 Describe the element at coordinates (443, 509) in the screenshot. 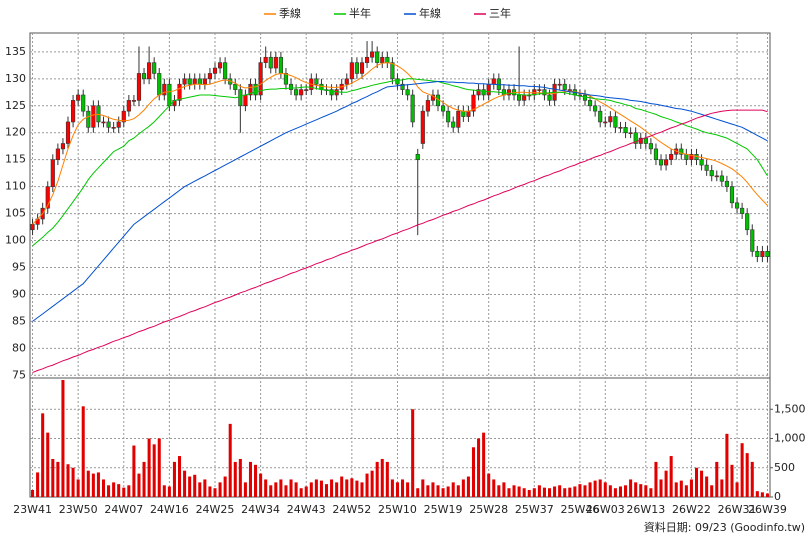

I see `x-tick-label: 25W19` at that location.